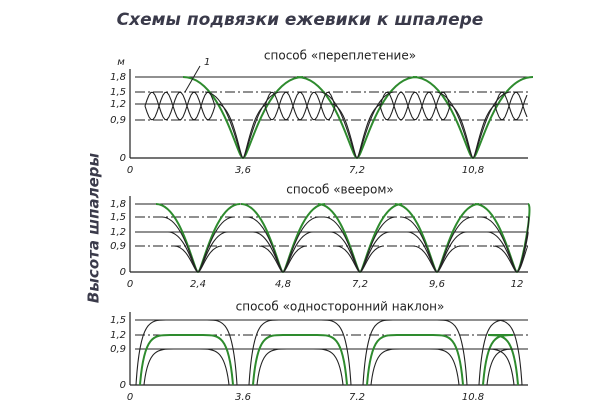  I want to click on callout-line, so click(192, 79).